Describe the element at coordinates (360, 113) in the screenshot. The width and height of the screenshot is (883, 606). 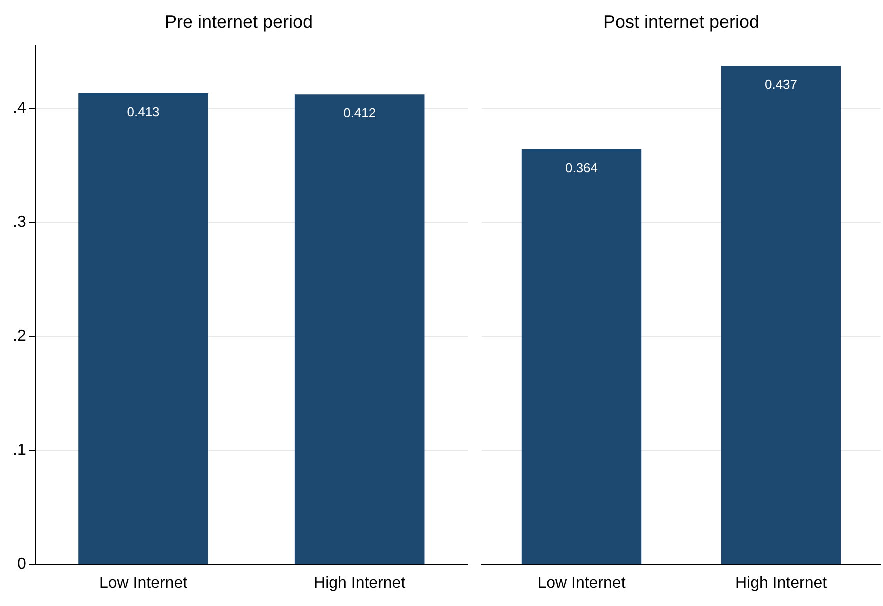
I see `data-label: 0.412` at that location.